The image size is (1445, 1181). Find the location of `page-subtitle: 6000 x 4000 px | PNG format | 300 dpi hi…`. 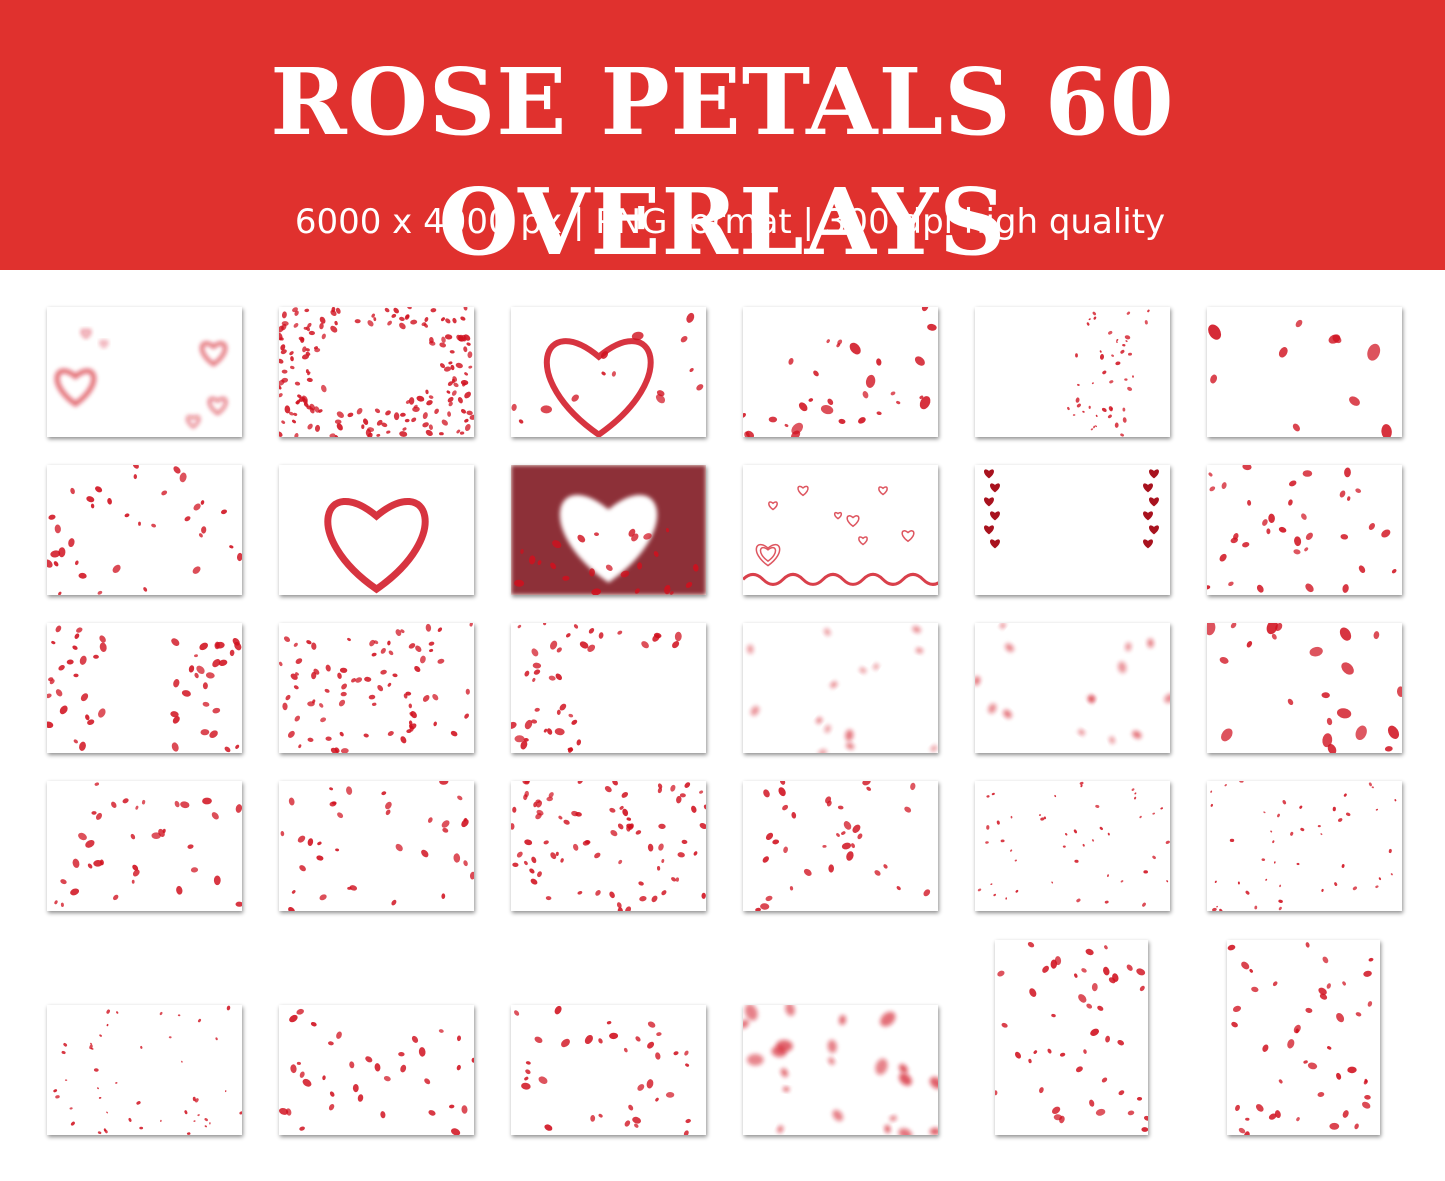

page-subtitle: 6000 x 4000 px | PNG format | 300 dpi hi… is located at coordinates (730, 222).